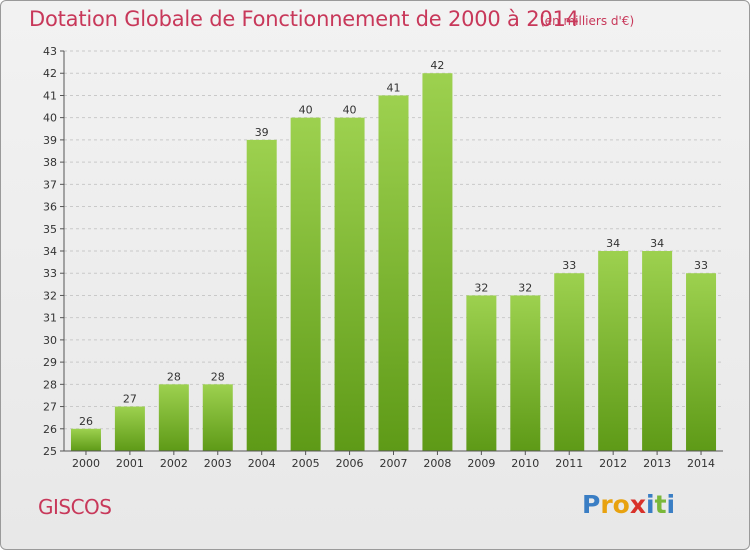 This screenshot has height=550, width=750. Describe the element at coordinates (50, 429) in the screenshot. I see `y-tick-label: 26` at that location.